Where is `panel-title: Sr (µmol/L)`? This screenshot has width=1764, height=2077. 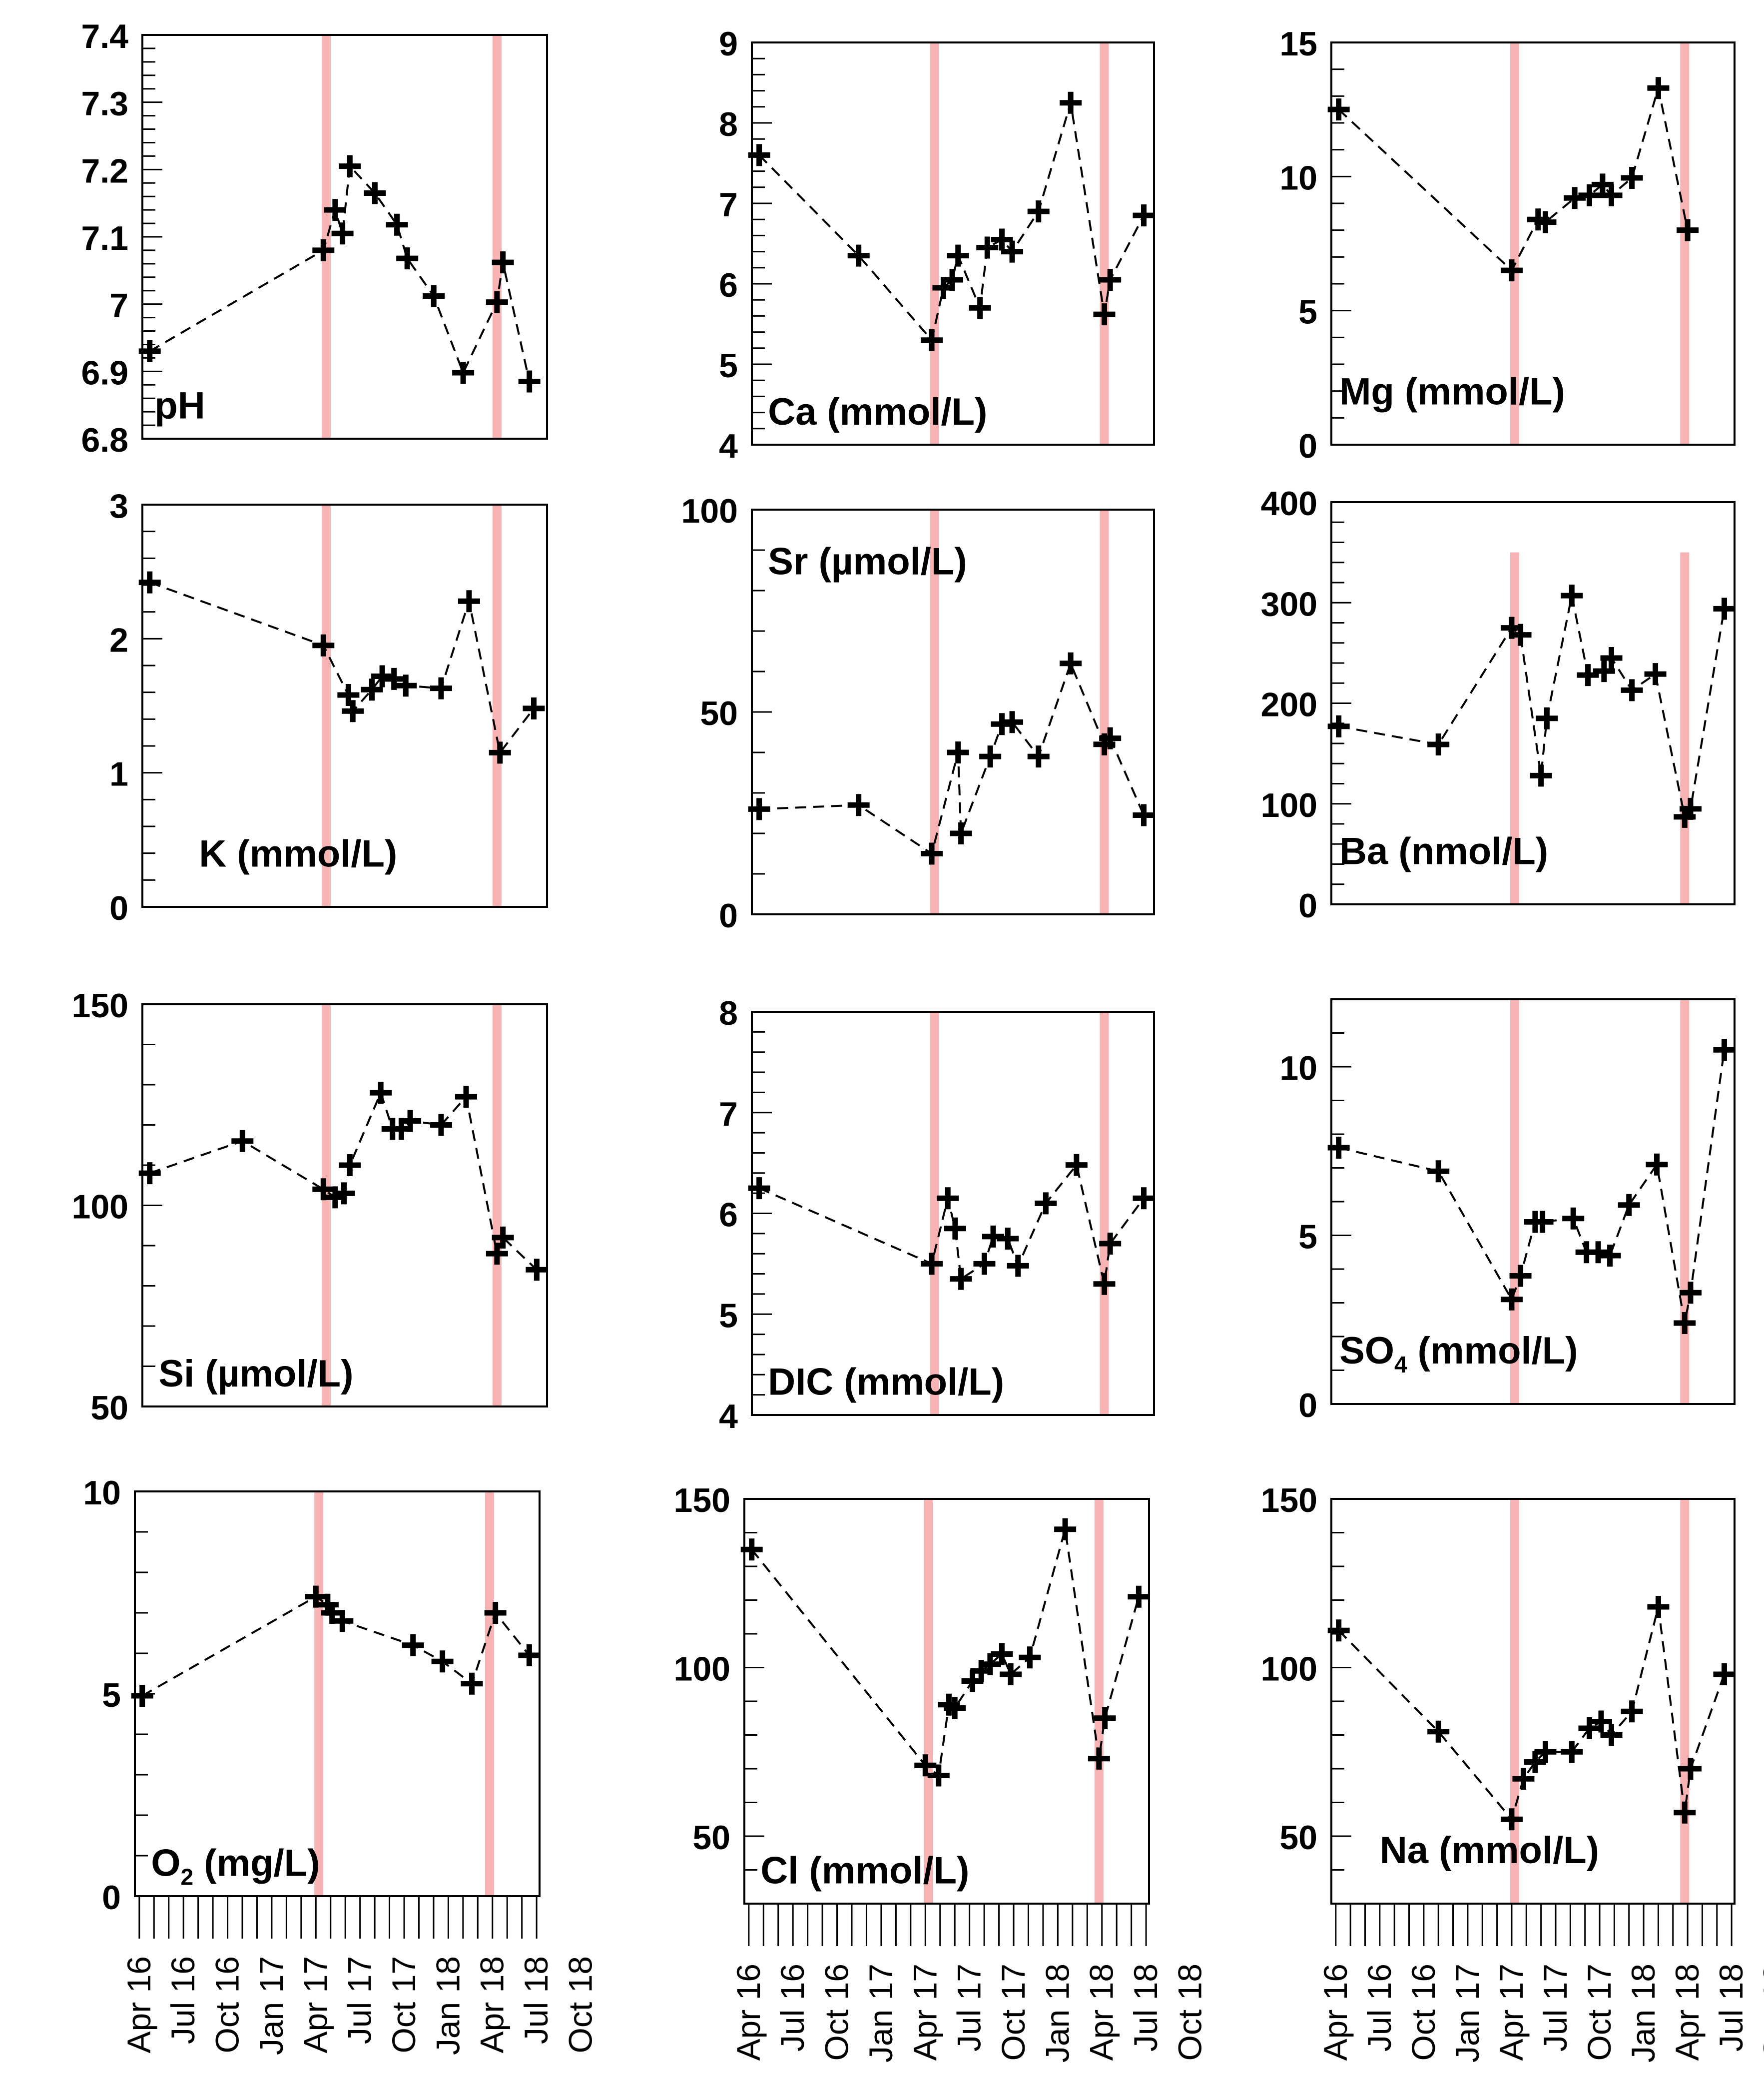
panel-title: Sr (µmol/L) is located at coordinates (867, 562).